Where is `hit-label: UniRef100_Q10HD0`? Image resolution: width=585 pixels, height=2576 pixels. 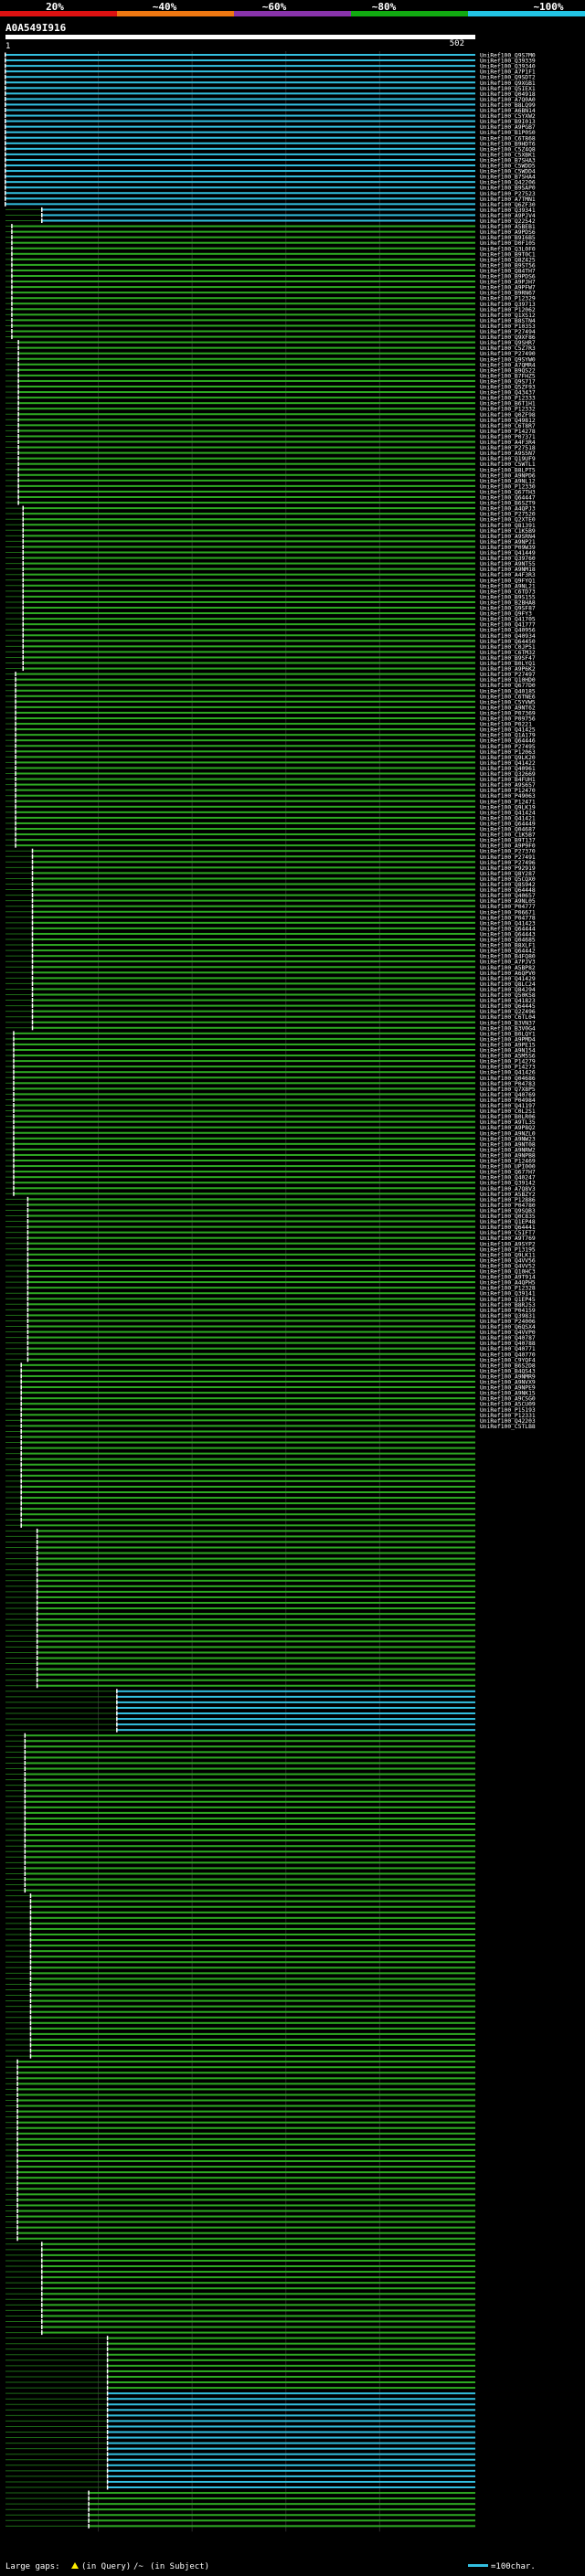 hit-label: UniRef100_Q10HD0 is located at coordinates (508, 680).